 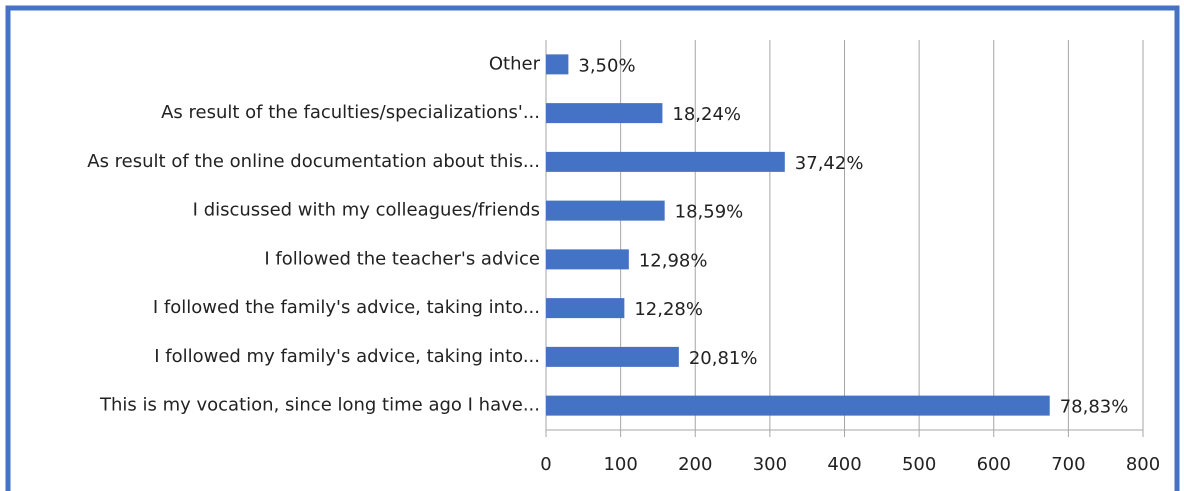 What do you see at coordinates (770, 464) in the screenshot?
I see `x-tick-label: 300` at bounding box center [770, 464].